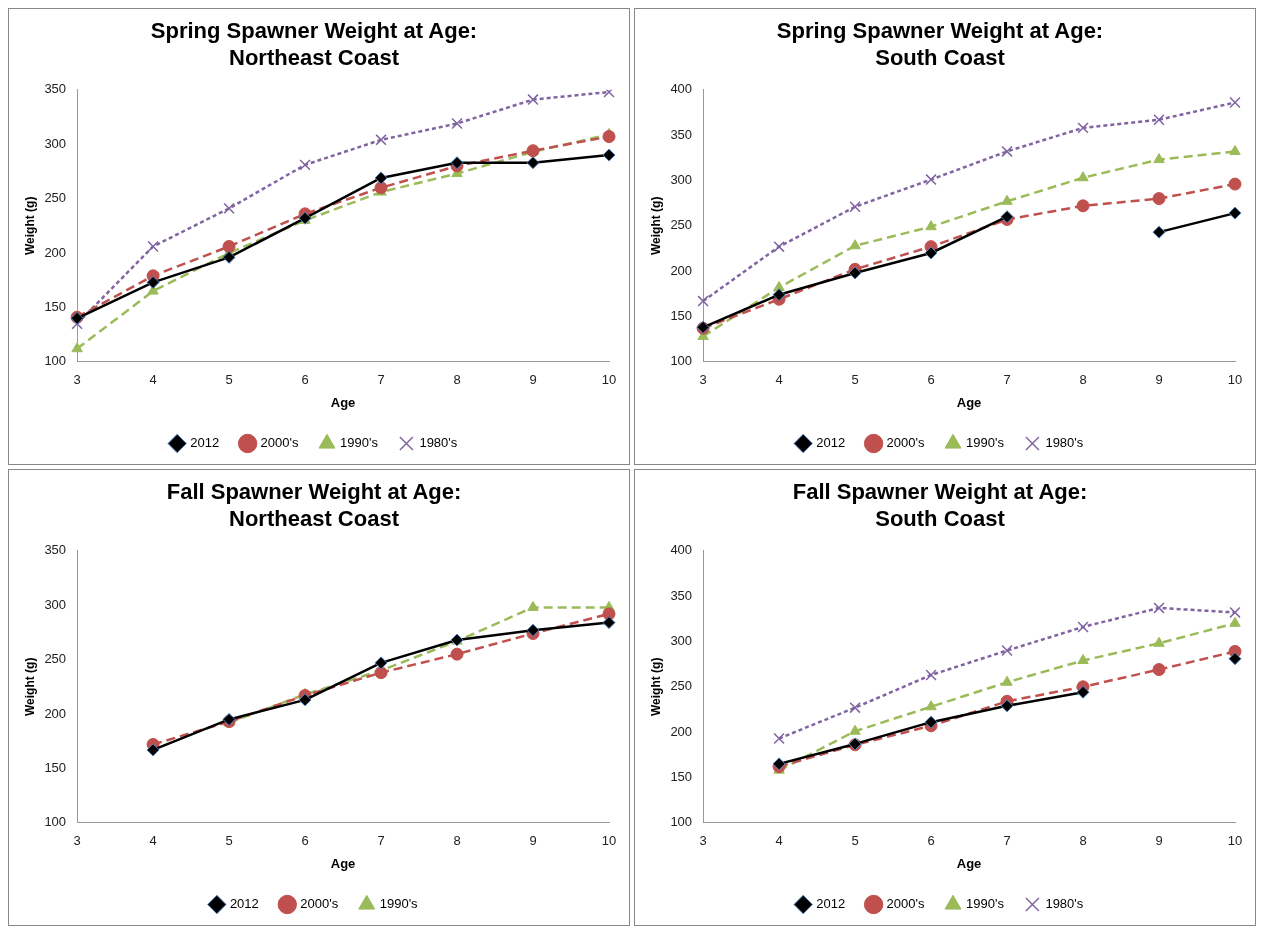 This screenshot has height=930, width=1266. I want to click on chart-title: Fall Spawner Weight at Age: Northeast Coast, so click(314, 505).